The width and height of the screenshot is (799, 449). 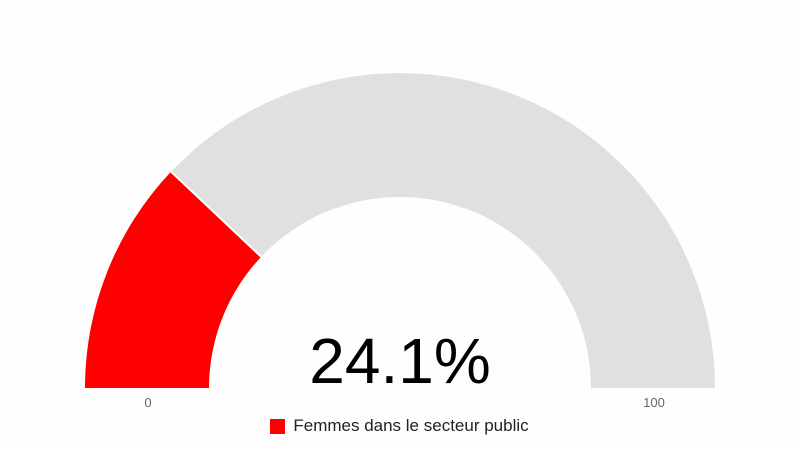 I want to click on legend-swatch, so click(x=278, y=426).